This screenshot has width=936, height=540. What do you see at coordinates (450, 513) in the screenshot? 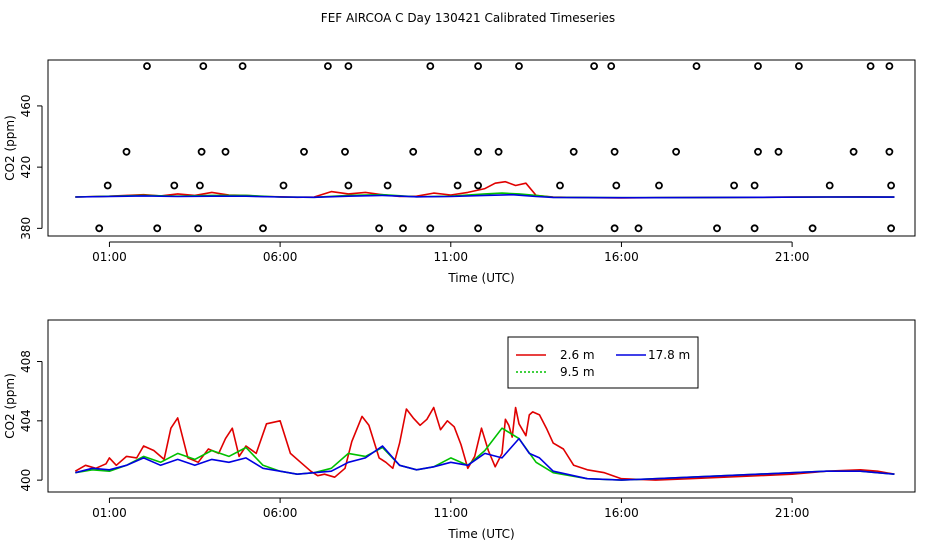
I see `bottom-x-tick-label: 11:00` at bounding box center [450, 513].